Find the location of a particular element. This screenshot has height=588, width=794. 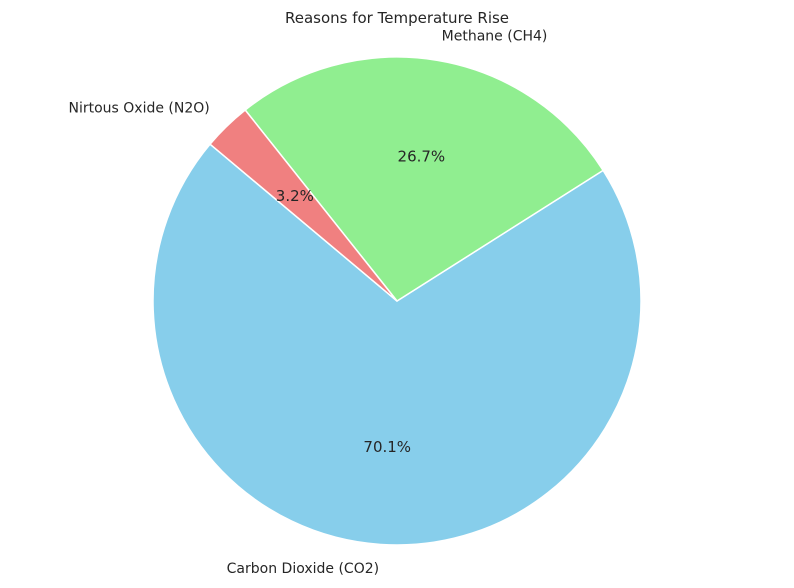

percent-label-nirtous-oxide-n2o: 3.2% is located at coordinates (295, 196).